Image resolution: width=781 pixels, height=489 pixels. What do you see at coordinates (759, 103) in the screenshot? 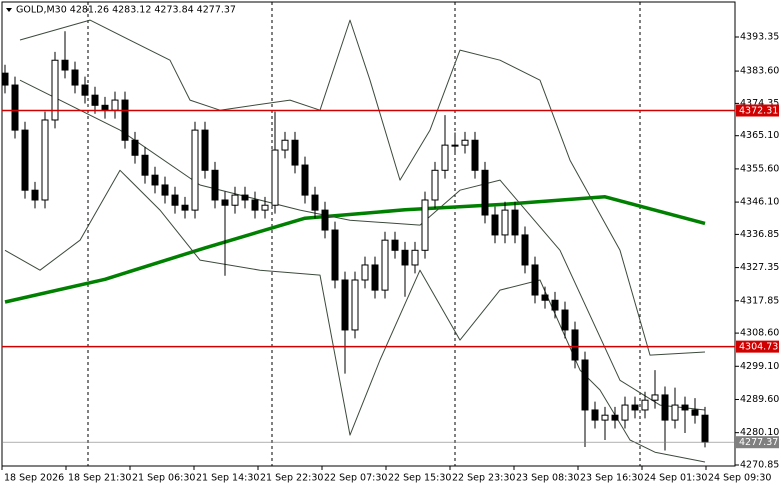
I see `y-tick-label: 4374.35` at bounding box center [759, 103].